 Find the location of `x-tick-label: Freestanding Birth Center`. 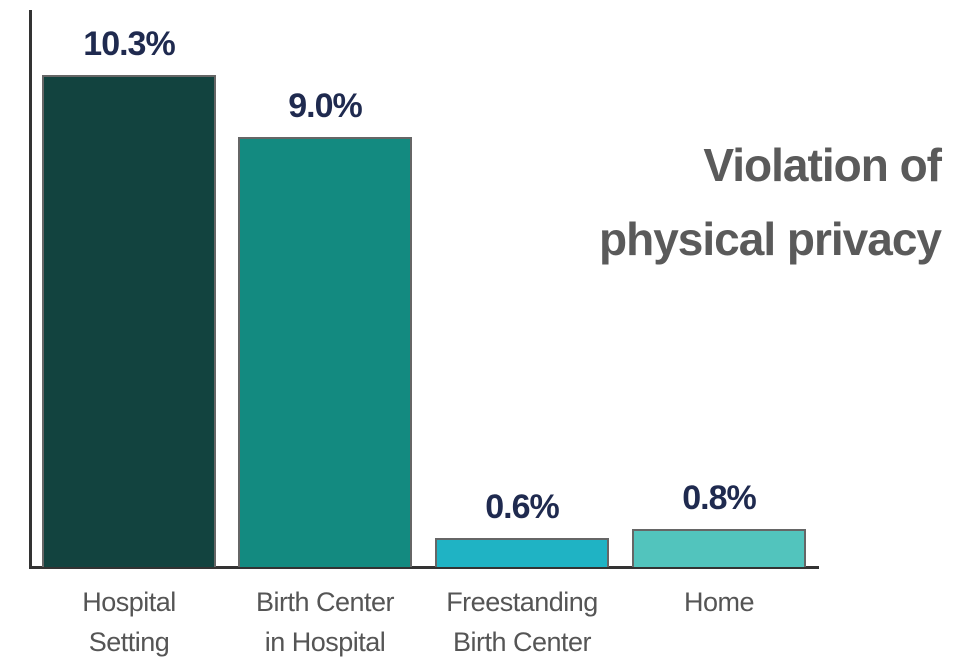

x-tick-label: Freestanding Birth Center is located at coordinates (522, 622).